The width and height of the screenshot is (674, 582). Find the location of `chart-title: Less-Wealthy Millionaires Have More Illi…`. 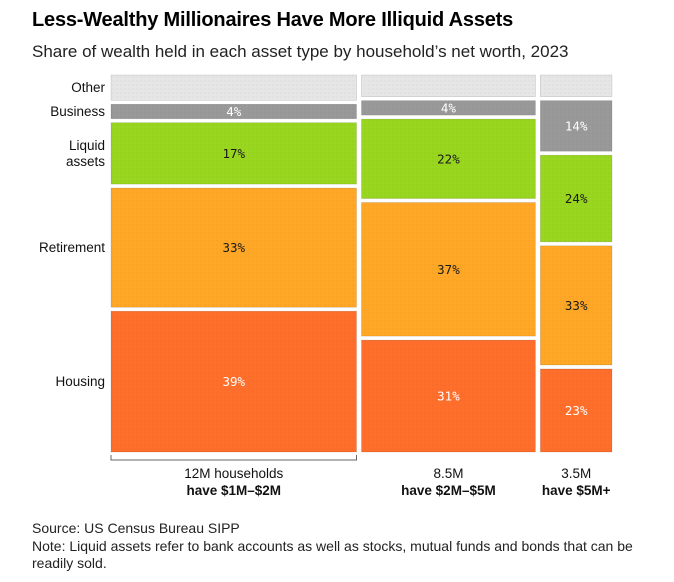

chart-title: Less-Wealthy Millionaires Have More Illi… is located at coordinates (273, 20).